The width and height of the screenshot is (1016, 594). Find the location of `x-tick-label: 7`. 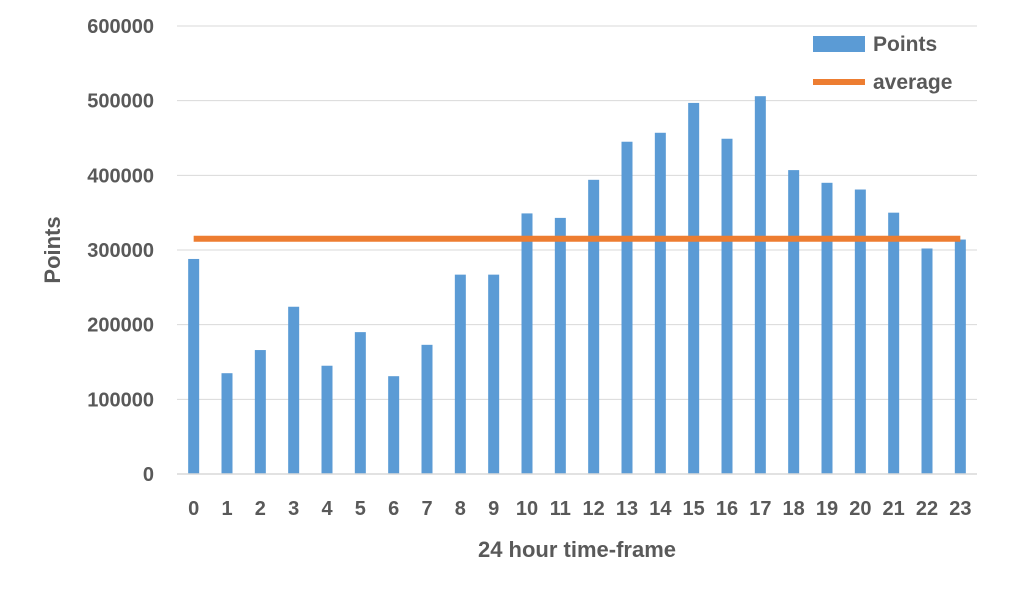

x-tick-label: 7 is located at coordinates (426, 509).